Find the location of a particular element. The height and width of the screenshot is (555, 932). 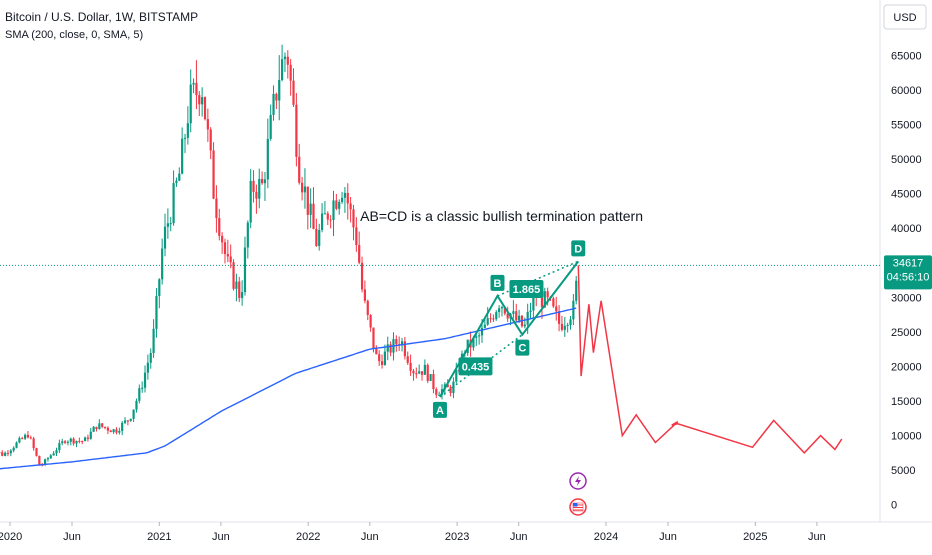

price-tick-label: 40000 is located at coordinates (906, 229).